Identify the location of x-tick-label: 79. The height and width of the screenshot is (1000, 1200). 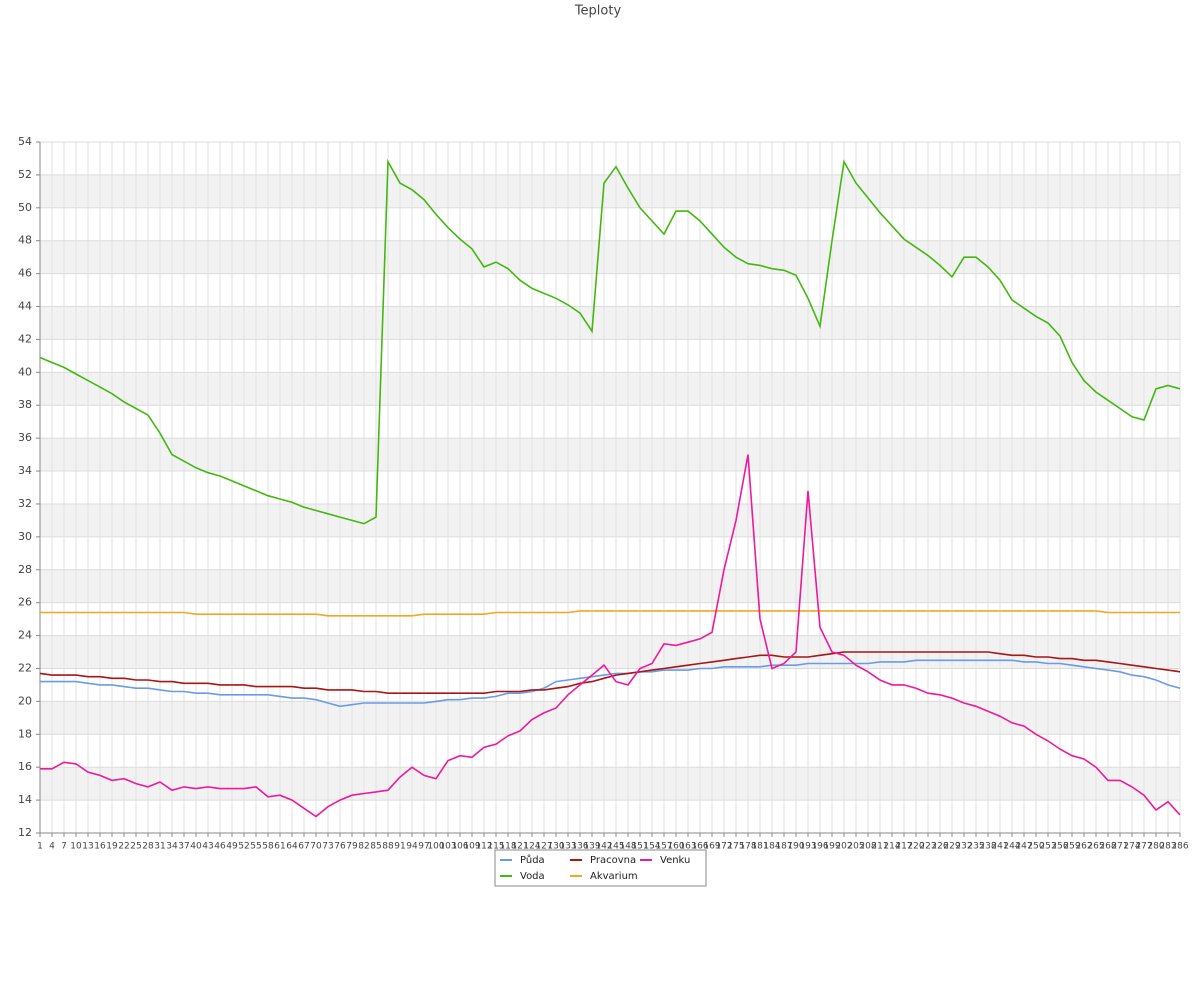
(352, 847).